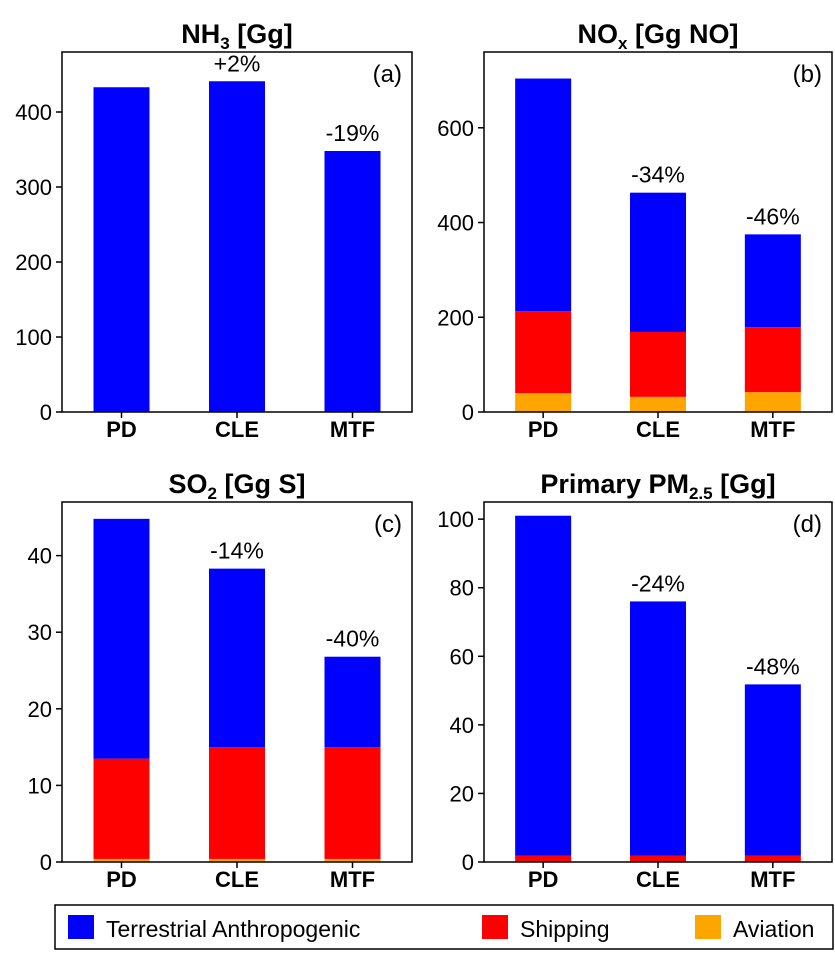 This screenshot has height=956, width=835. What do you see at coordinates (81, 927) in the screenshot?
I see `legend-swatch-terrestrial-anthropogenic` at bounding box center [81, 927].